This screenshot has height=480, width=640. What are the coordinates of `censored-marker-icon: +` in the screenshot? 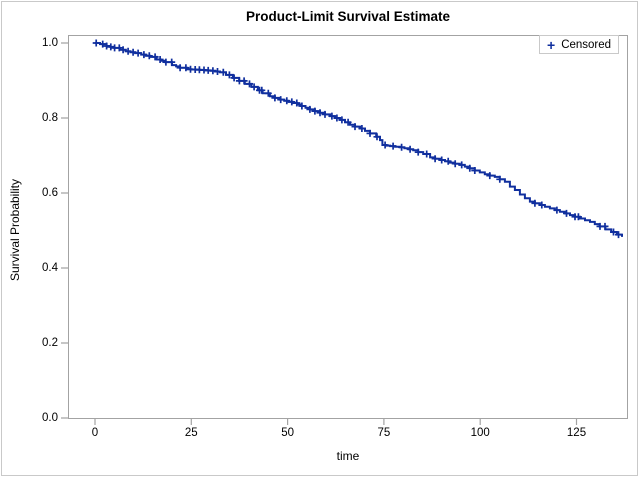 It's located at (551, 44).